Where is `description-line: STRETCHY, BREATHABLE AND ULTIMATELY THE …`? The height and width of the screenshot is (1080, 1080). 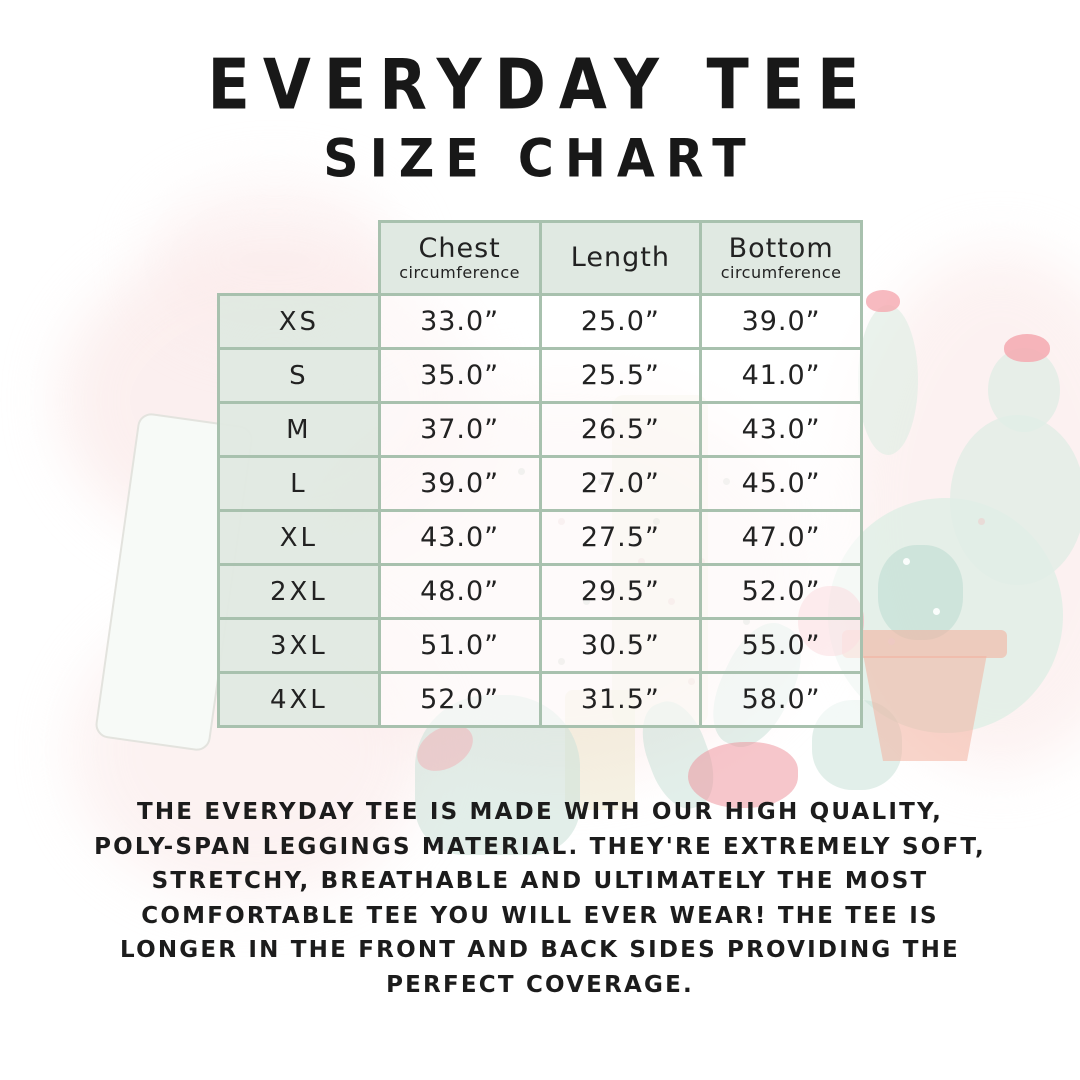
description-line: STRETCHY, BREATHABLE AND ULTIMATELY THE … is located at coordinates (540, 881).